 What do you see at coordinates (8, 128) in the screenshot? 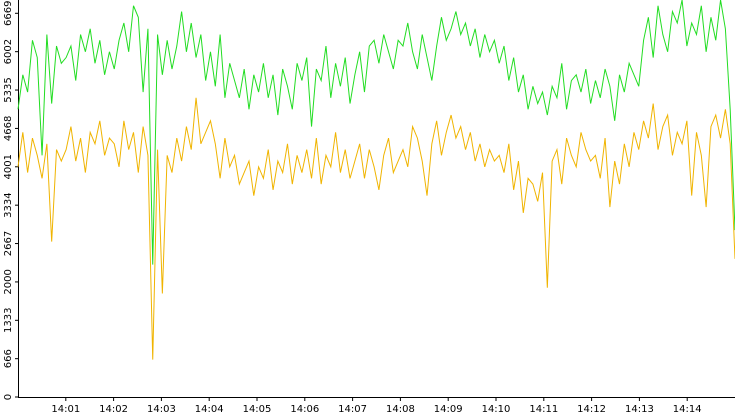
I see `y-tick-label: 4668` at bounding box center [8, 128].